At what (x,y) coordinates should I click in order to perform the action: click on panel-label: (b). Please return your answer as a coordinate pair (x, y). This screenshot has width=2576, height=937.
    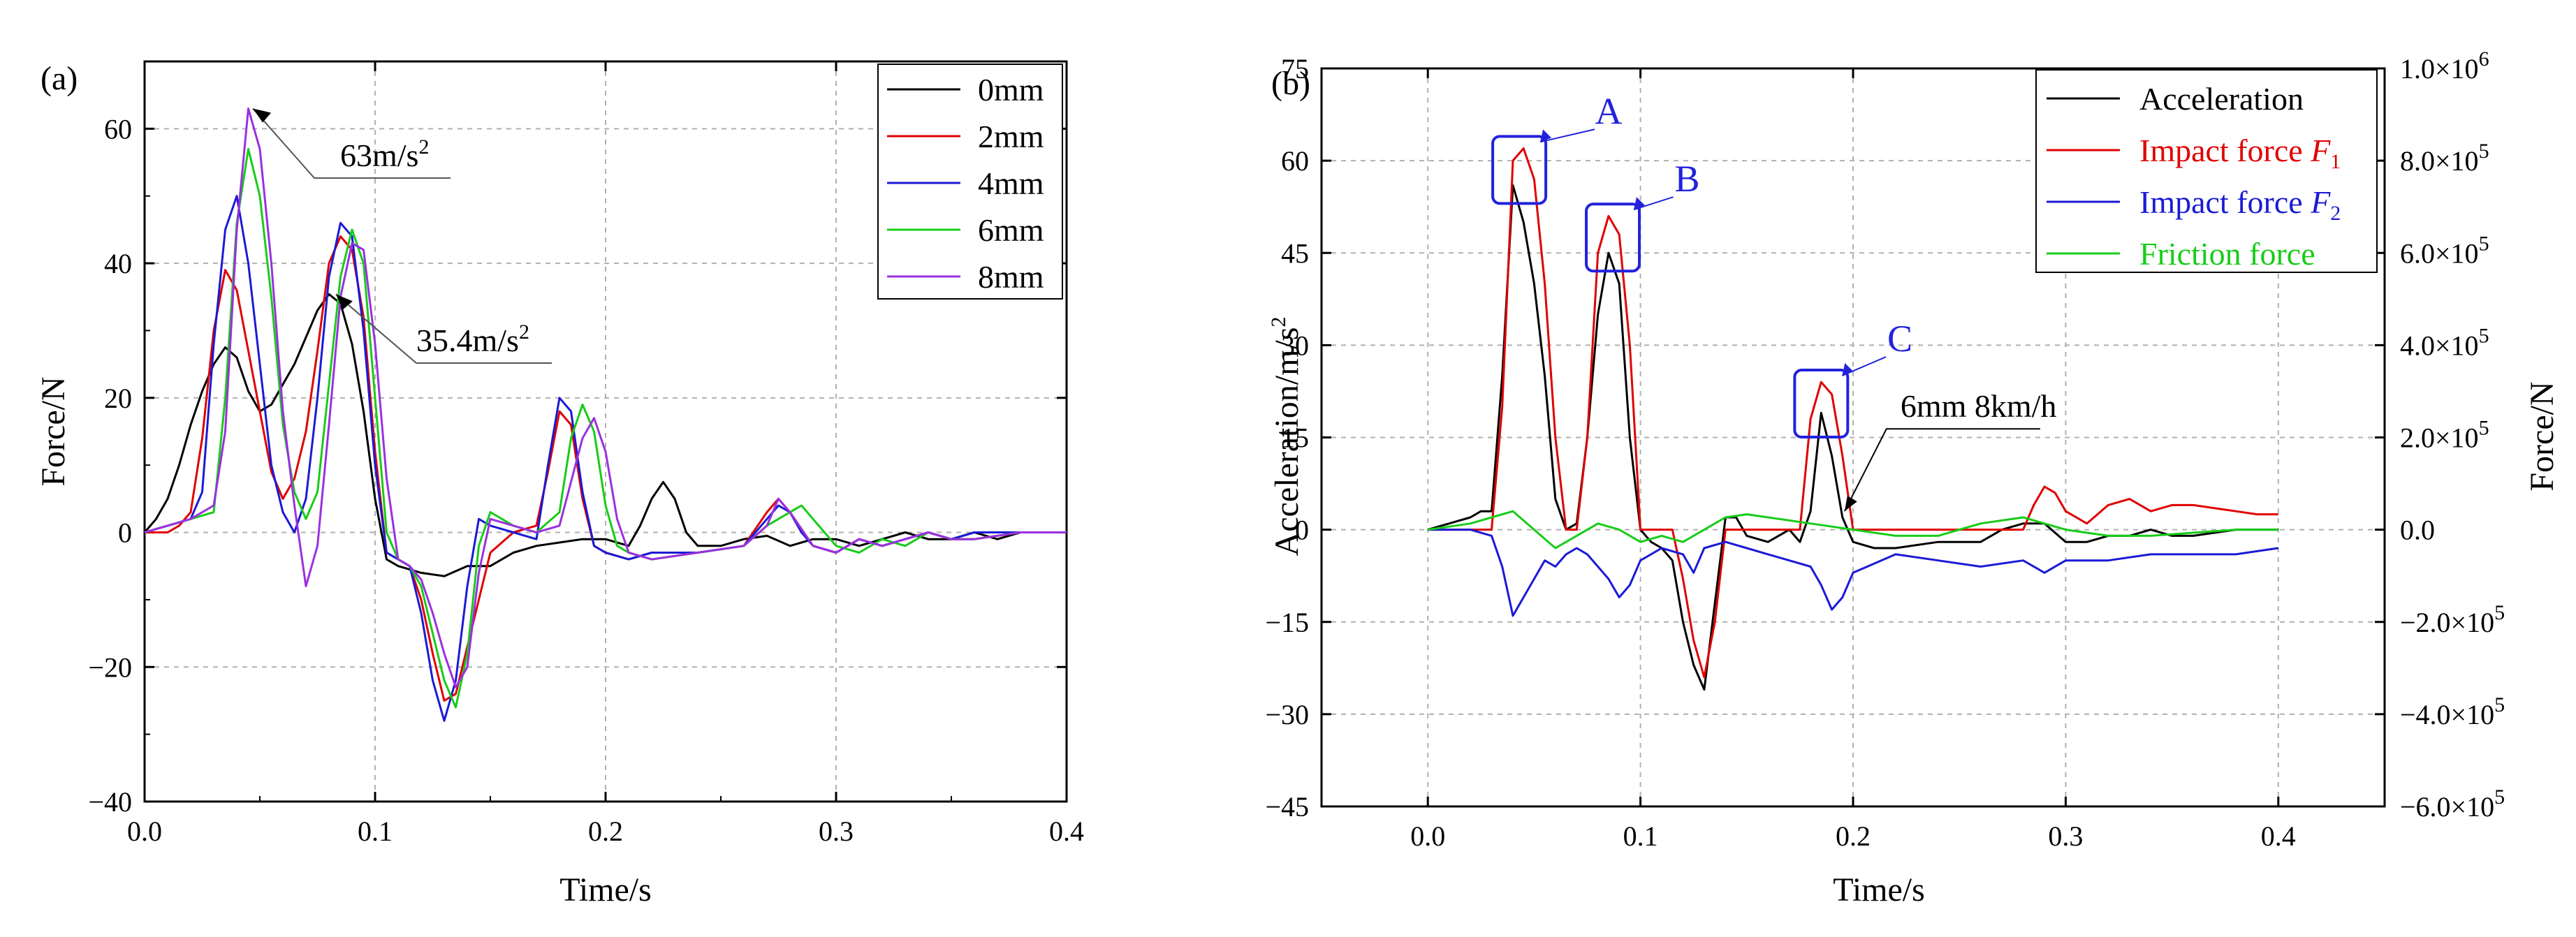
    Looking at the image, I should click on (1290, 83).